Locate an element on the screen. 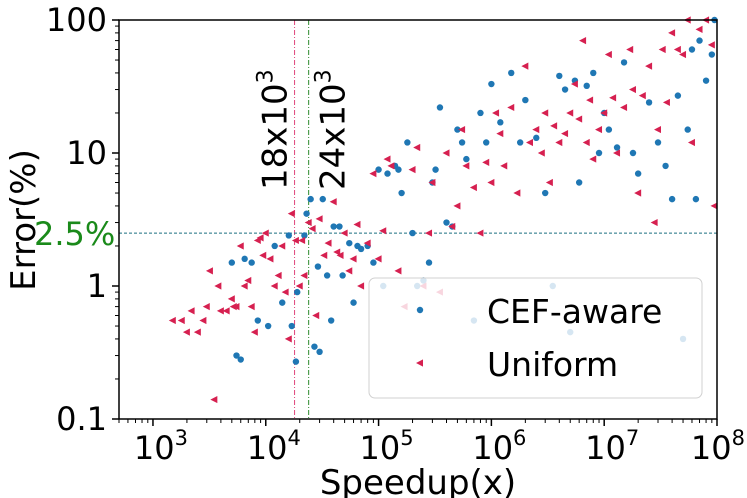  x-axis-label: Speedup(x) is located at coordinates (418, 480).